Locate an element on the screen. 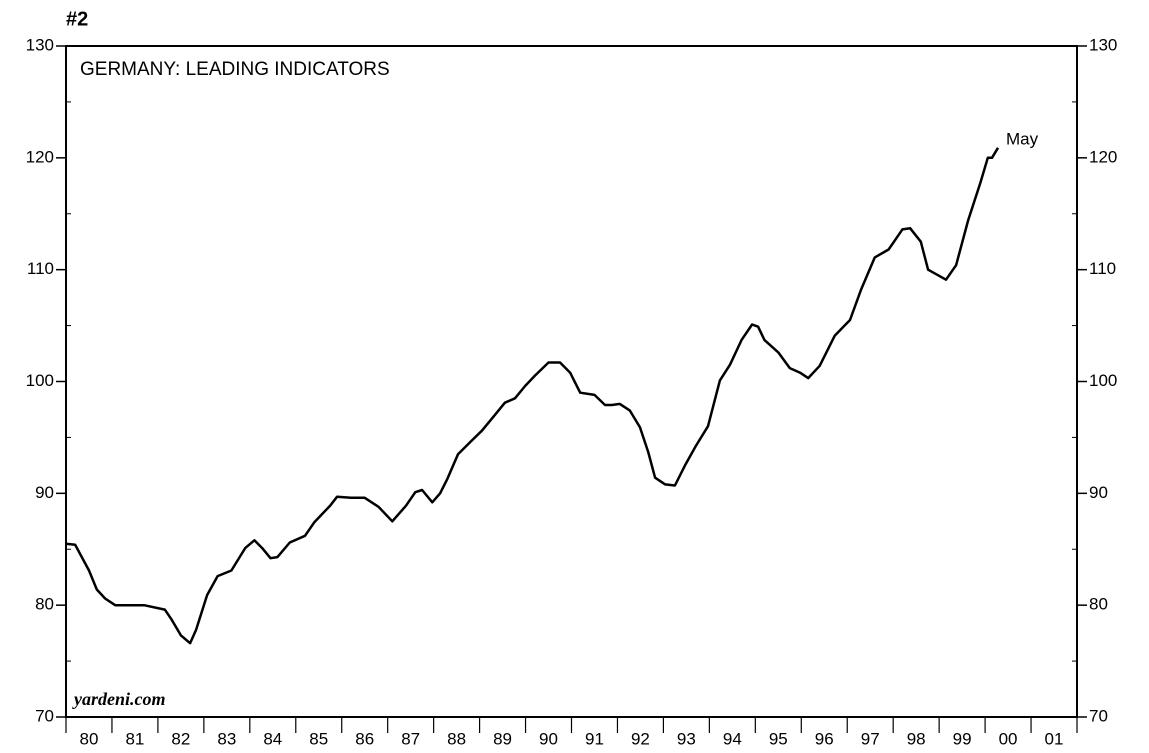 The image size is (1149, 753). y2-tick-label: 90 is located at coordinates (1098, 492).